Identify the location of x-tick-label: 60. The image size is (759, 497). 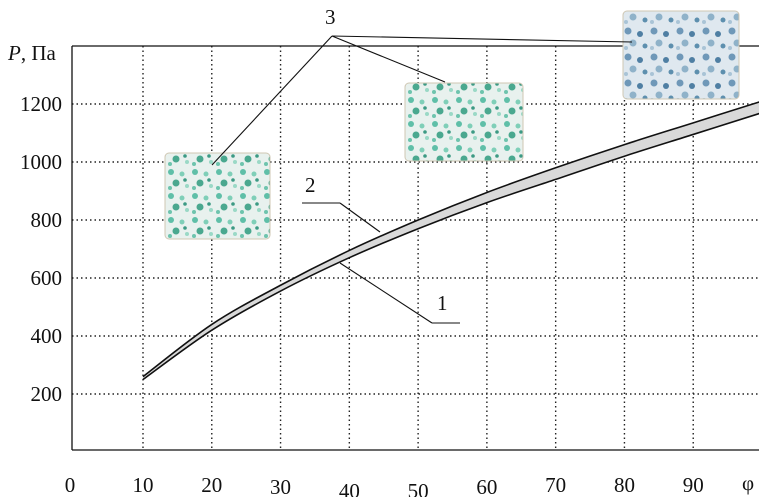
(486, 486).